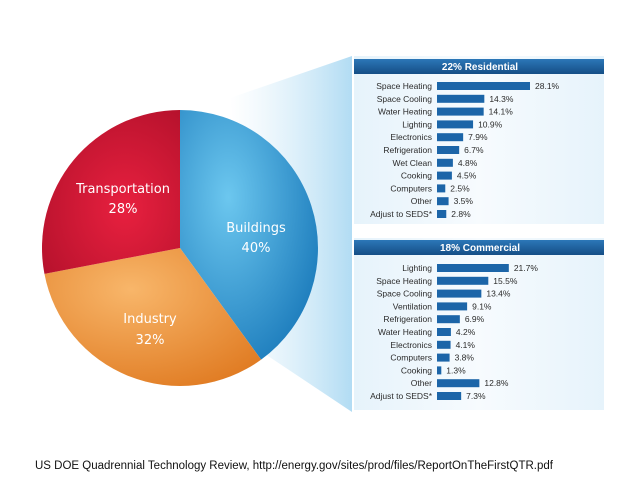  What do you see at coordinates (466, 345) in the screenshot?
I see `commercial-value-label: 4.1%` at bounding box center [466, 345].